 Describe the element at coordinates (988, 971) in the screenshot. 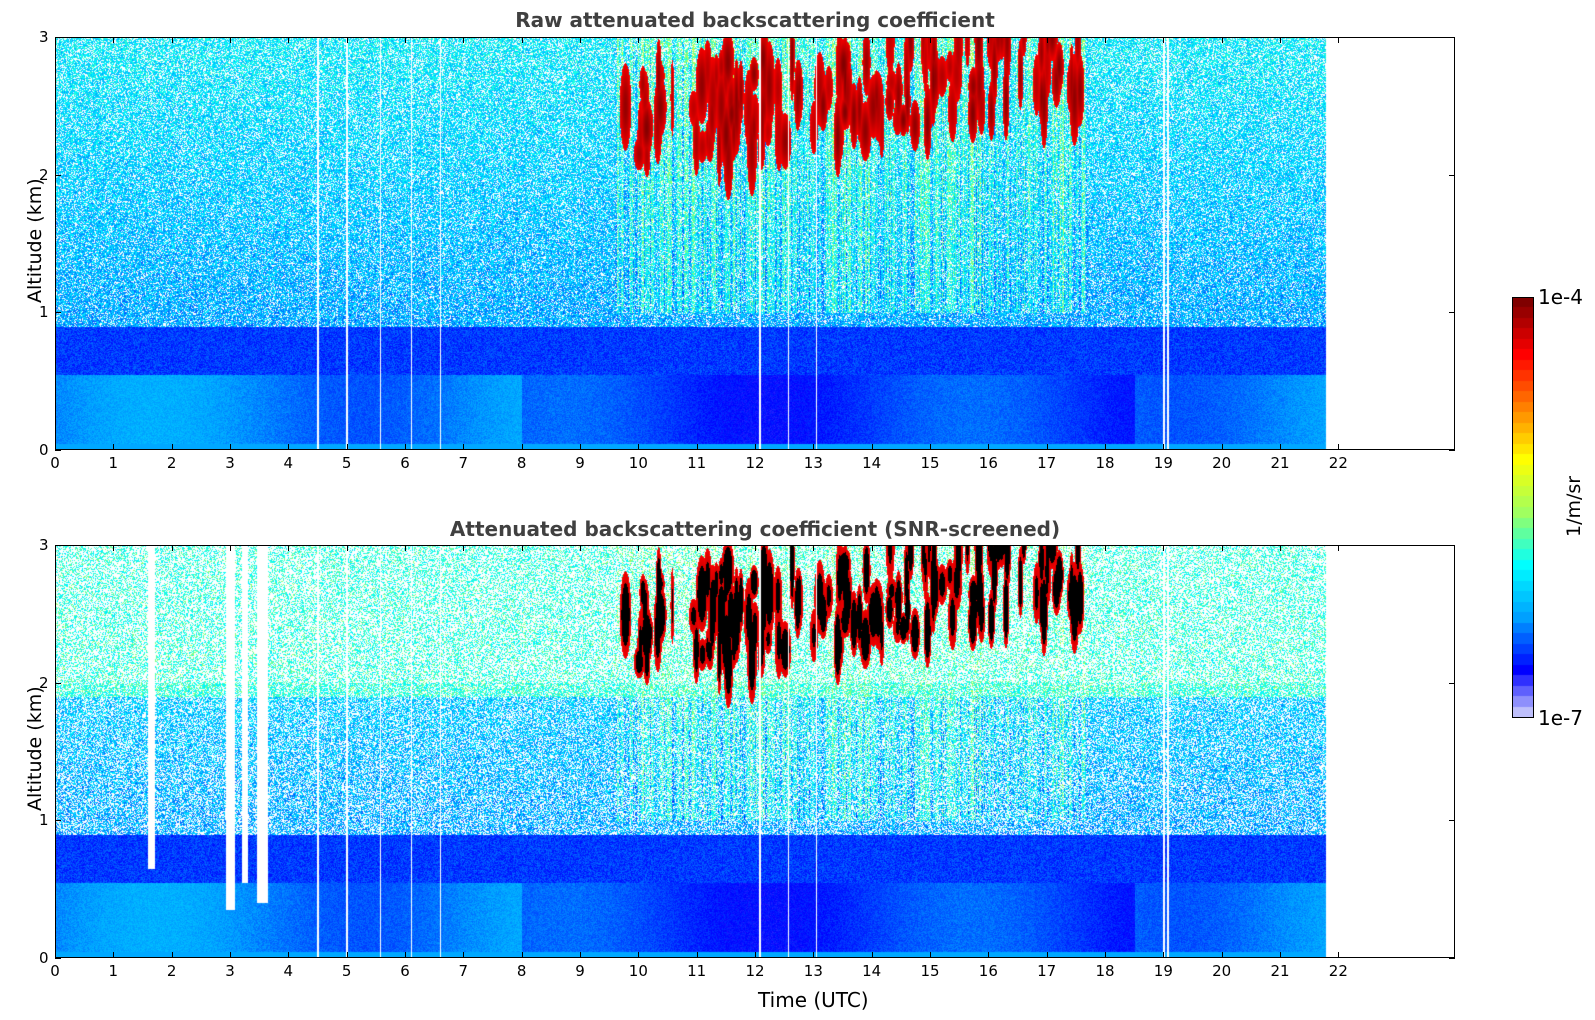

I see `x-tick-label: 16` at that location.